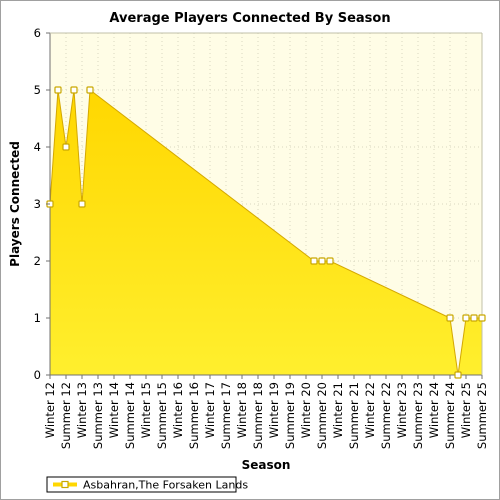 This screenshot has height=500, width=500. I want to click on x-tick-label: Winter 19, so click(274, 410).